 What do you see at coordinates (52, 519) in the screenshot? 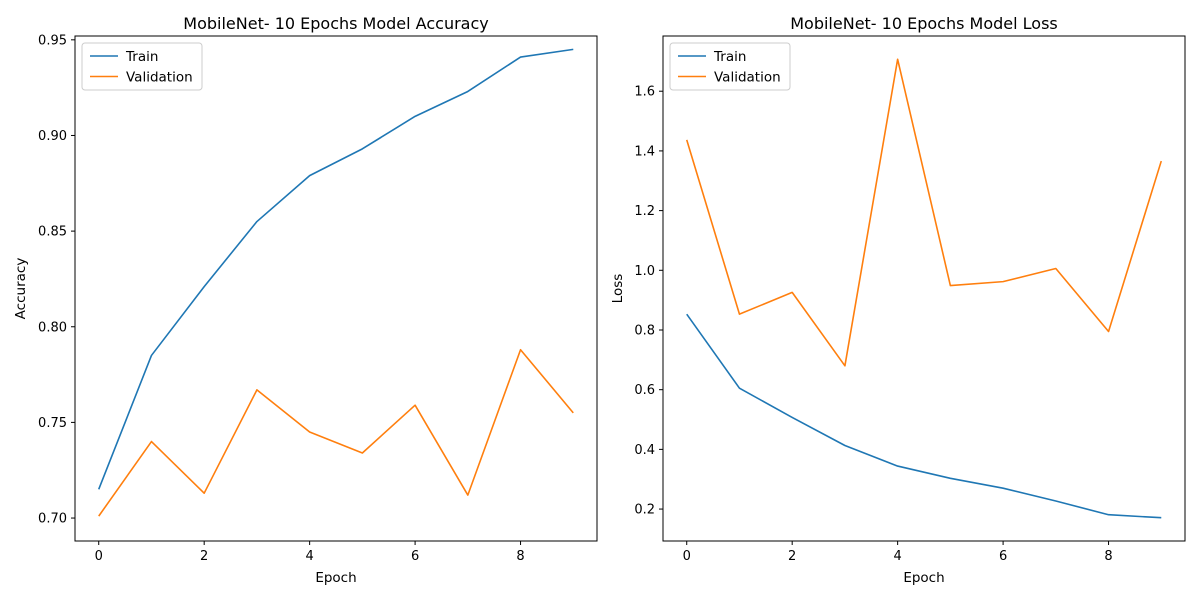
I see `accuracy-y-tick-label: 0.70` at bounding box center [52, 519].